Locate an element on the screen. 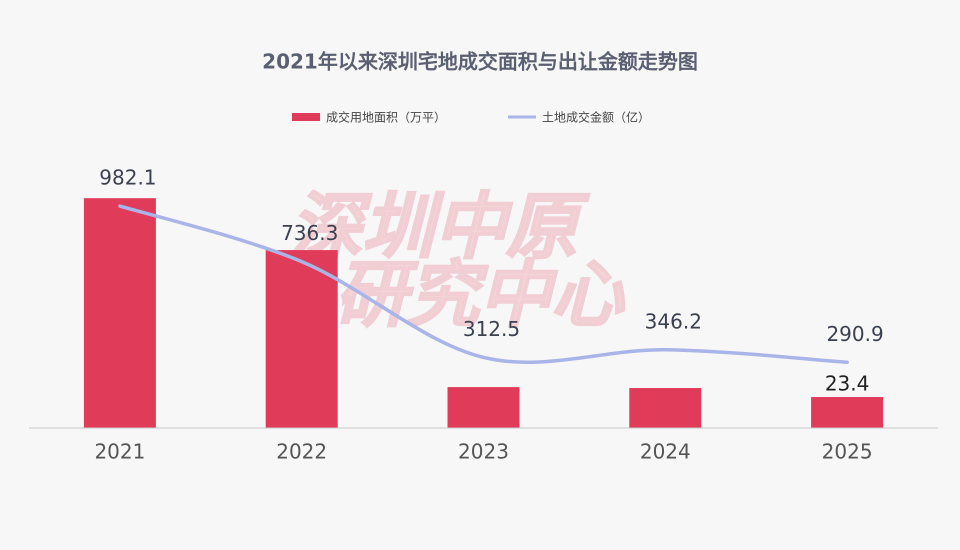 This screenshot has height=550, width=960. legend-label: 成交用地面积（万平） is located at coordinates (386, 117).